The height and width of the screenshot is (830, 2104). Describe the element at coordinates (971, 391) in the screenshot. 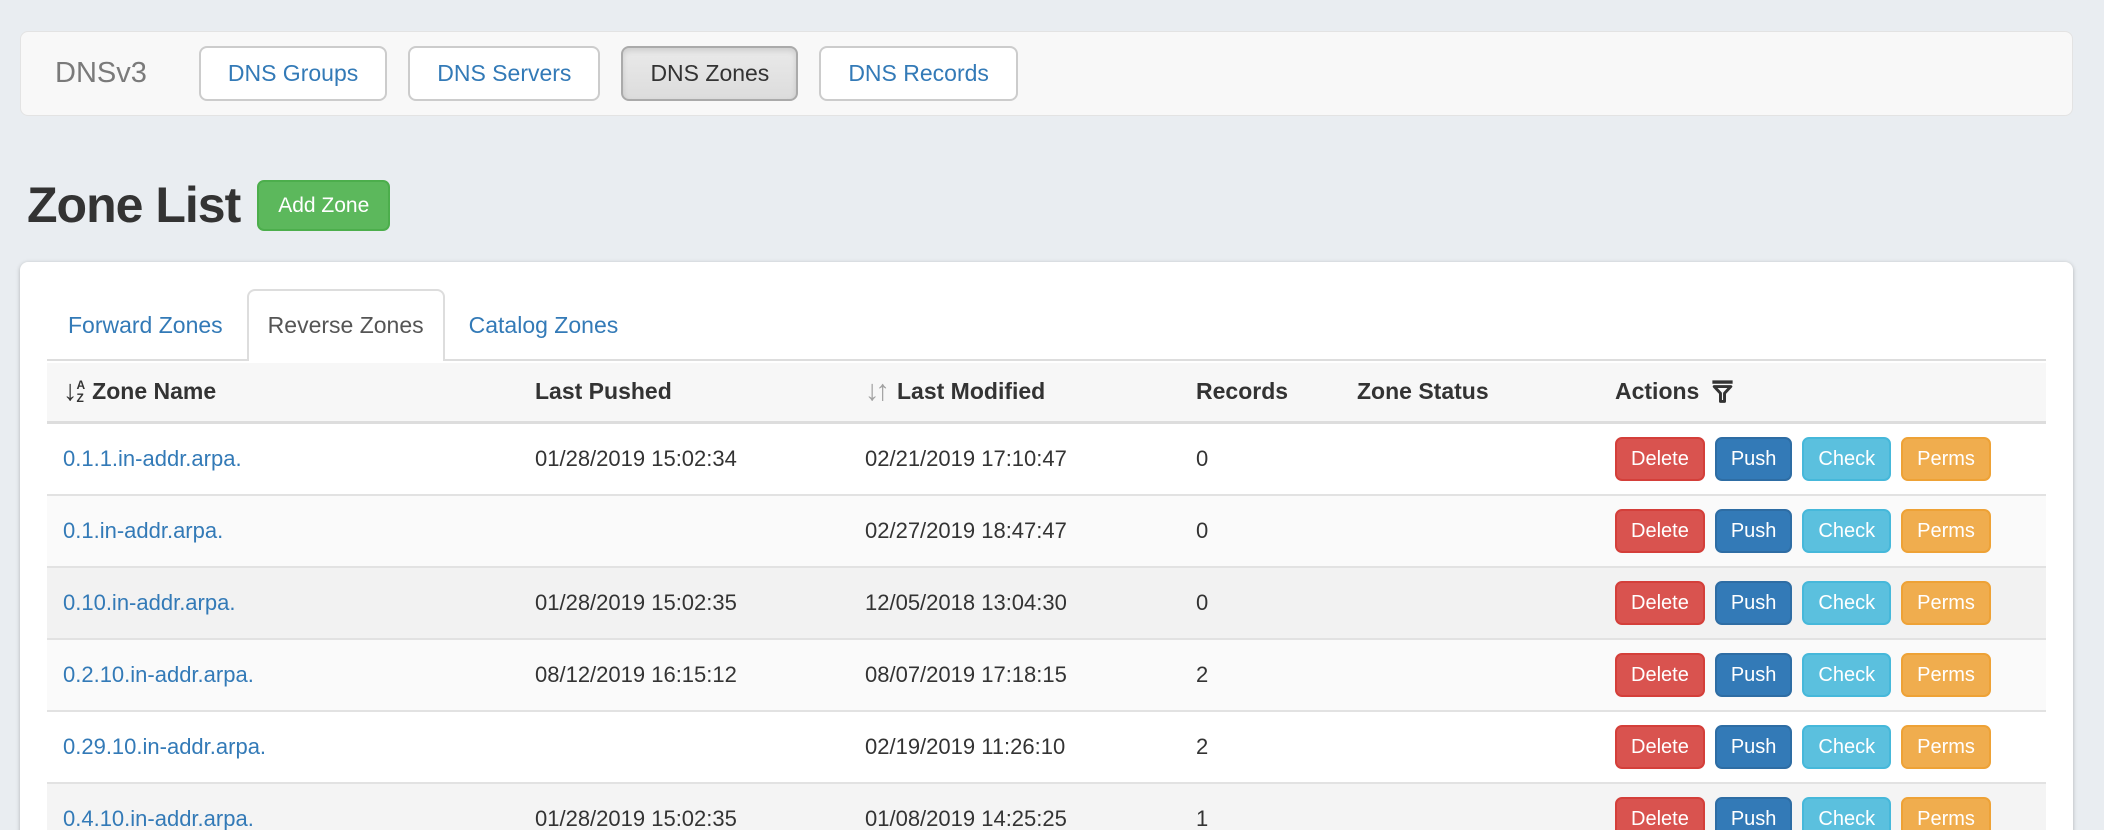

I see `column-label: Last Modified` at that location.